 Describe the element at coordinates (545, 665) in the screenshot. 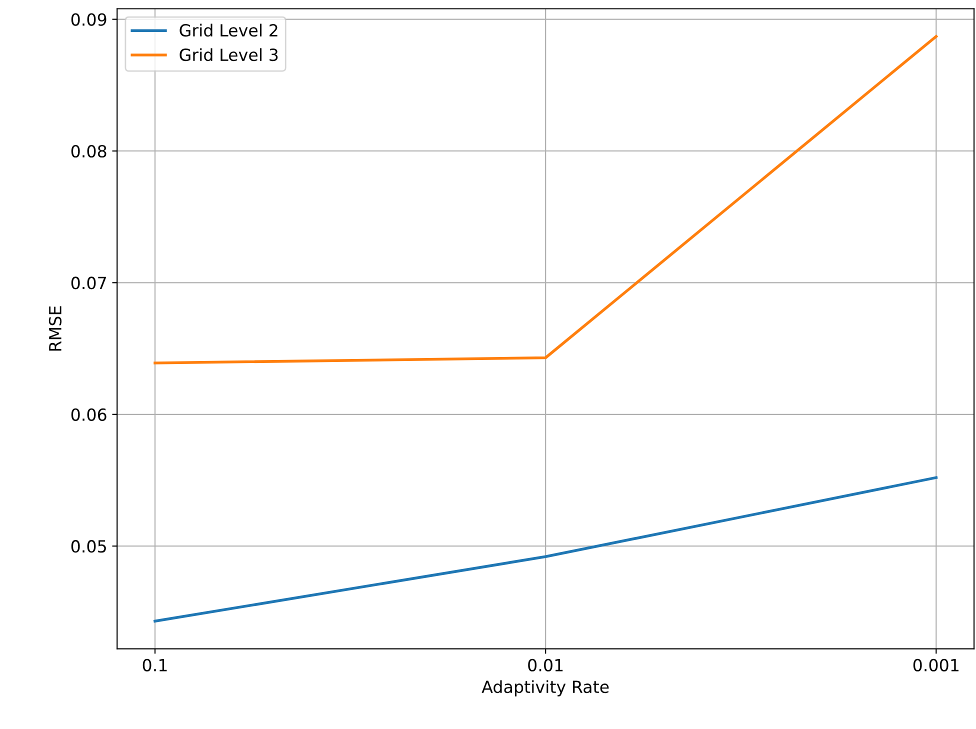

I see `x-tick-label: 0.01` at that location.